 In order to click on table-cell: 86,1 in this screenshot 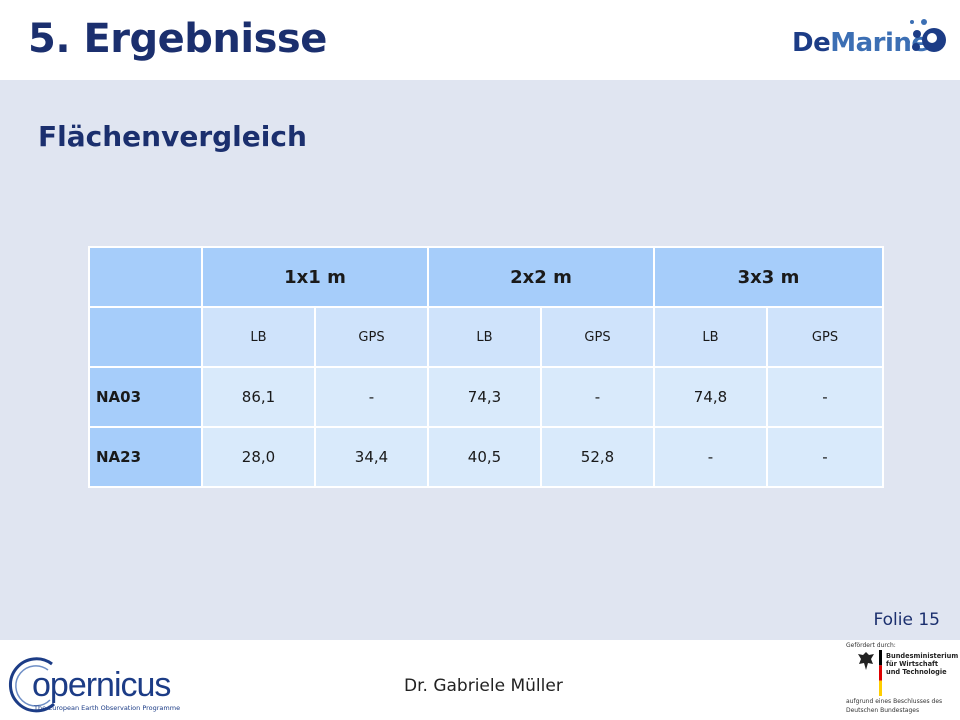, I will do `click(258, 397)`.